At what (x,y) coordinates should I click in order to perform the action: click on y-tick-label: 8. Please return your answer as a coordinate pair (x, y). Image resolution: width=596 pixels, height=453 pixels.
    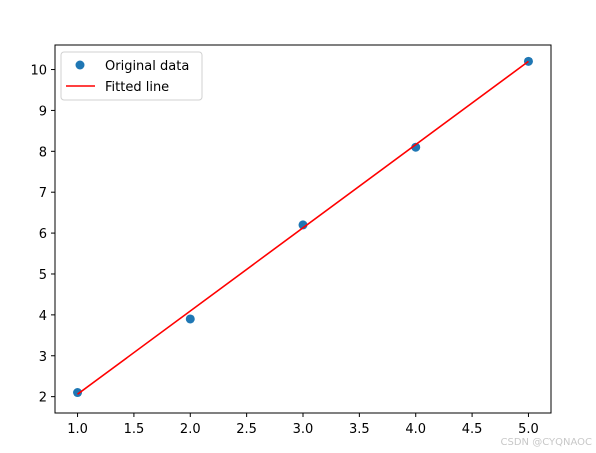
    Looking at the image, I should click on (43, 152).